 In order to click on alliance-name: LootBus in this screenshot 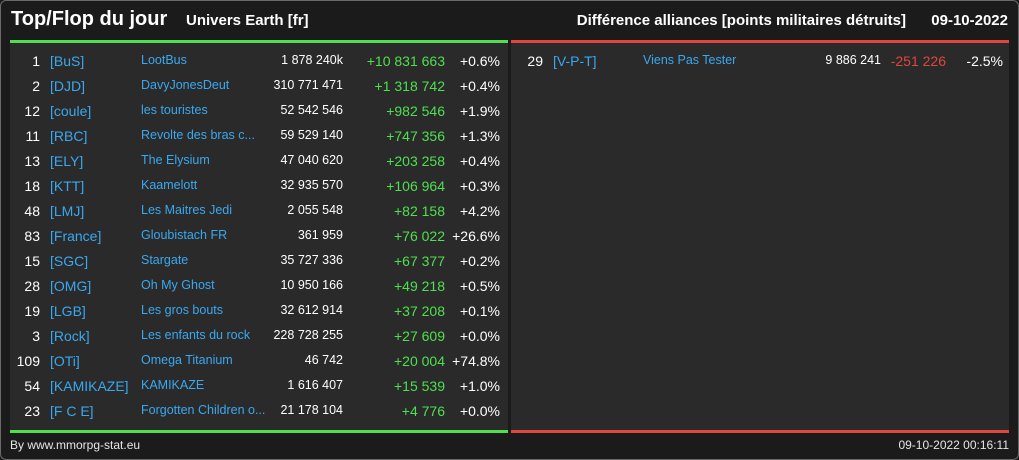, I will do `click(164, 60)`.